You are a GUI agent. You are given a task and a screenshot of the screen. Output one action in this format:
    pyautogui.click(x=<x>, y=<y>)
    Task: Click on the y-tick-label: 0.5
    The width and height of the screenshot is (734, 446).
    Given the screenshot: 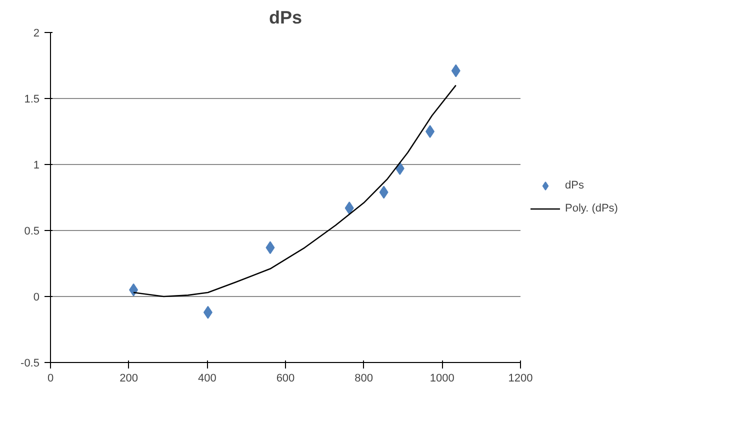 What is the action you would take?
    pyautogui.click(x=32, y=232)
    